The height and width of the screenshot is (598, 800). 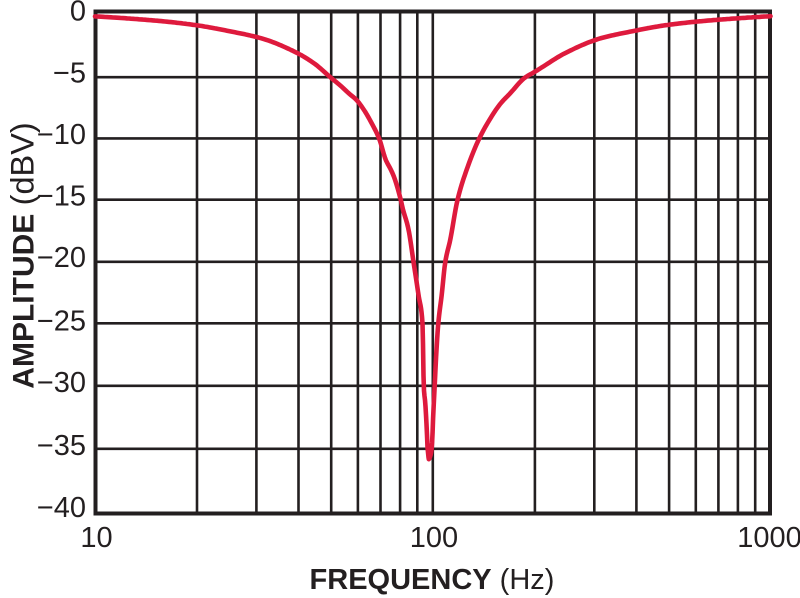 I want to click on svg-text: 10, so click(x=96, y=538).